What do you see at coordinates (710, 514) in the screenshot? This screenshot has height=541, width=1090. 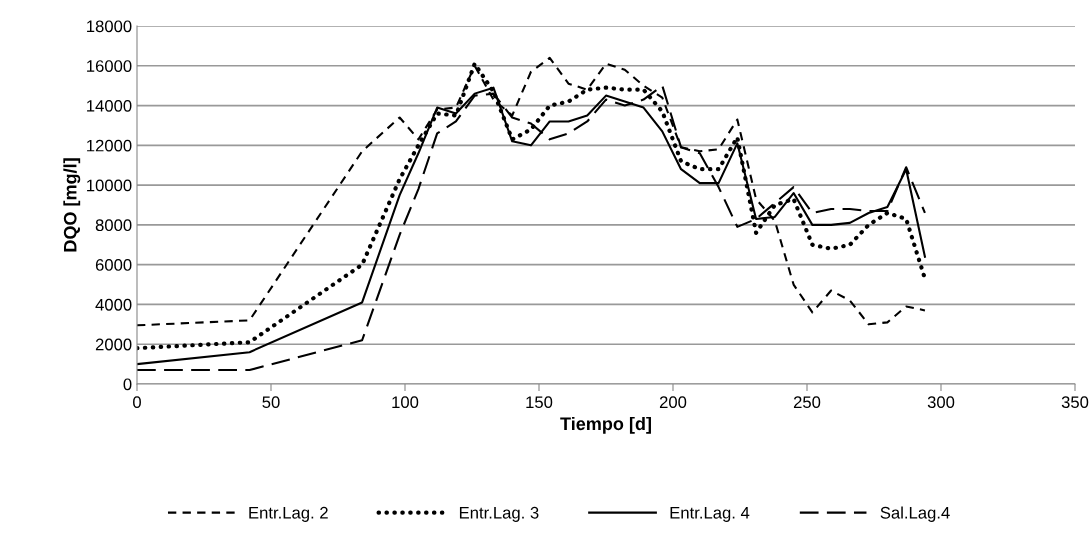 I see `legend-label: Entr.Lag. 4` at bounding box center [710, 514].